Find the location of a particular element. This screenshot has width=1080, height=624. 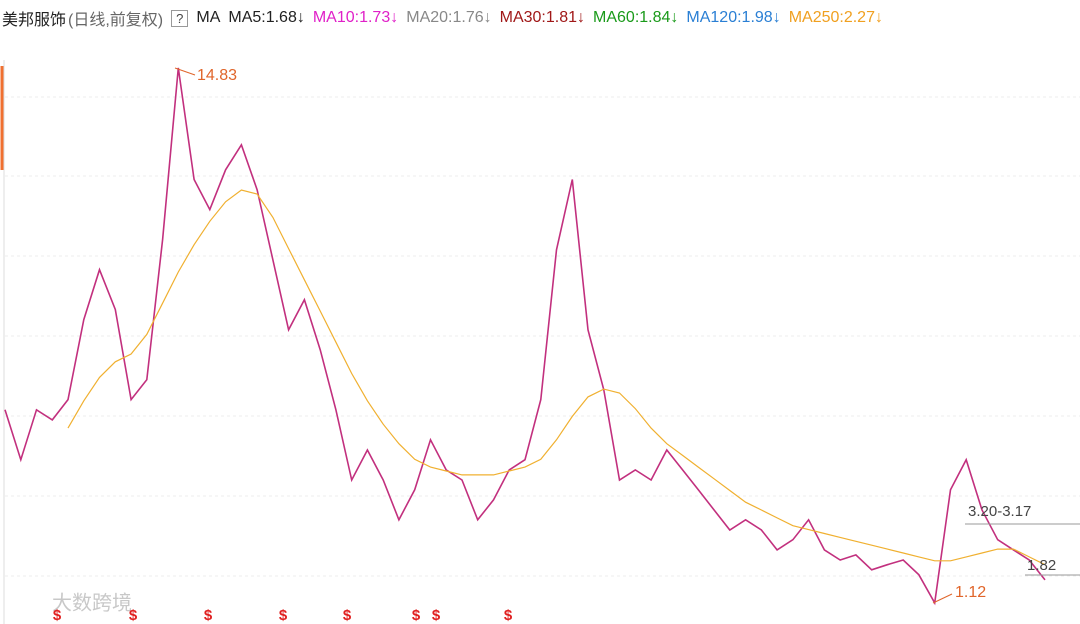

range-label: 3.20-3.17 is located at coordinates (999, 511).